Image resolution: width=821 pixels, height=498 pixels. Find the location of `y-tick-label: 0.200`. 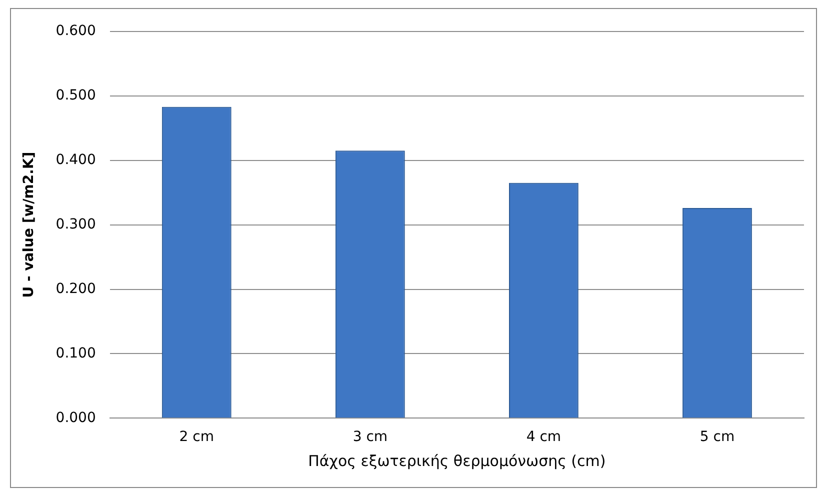

y-tick-label: 0.200 is located at coordinates (76, 288).